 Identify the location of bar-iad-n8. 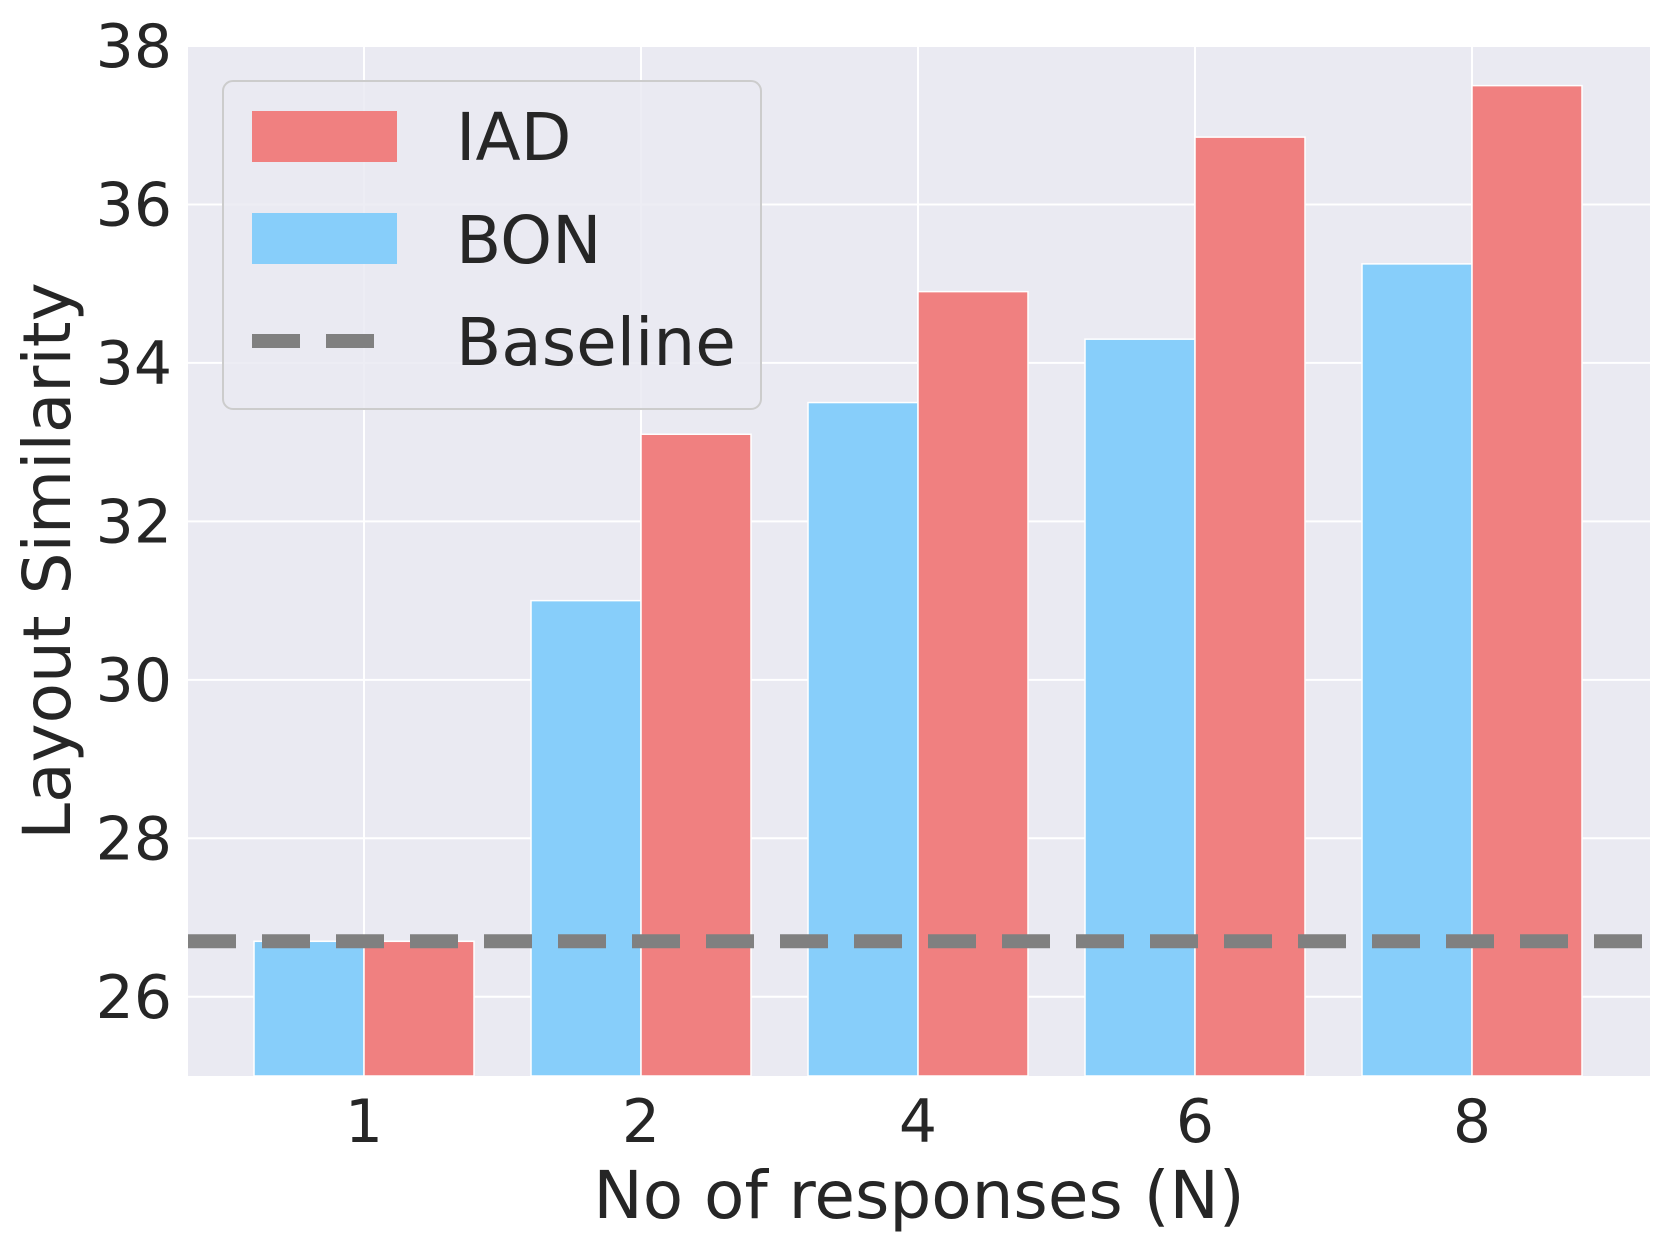
(1527, 580).